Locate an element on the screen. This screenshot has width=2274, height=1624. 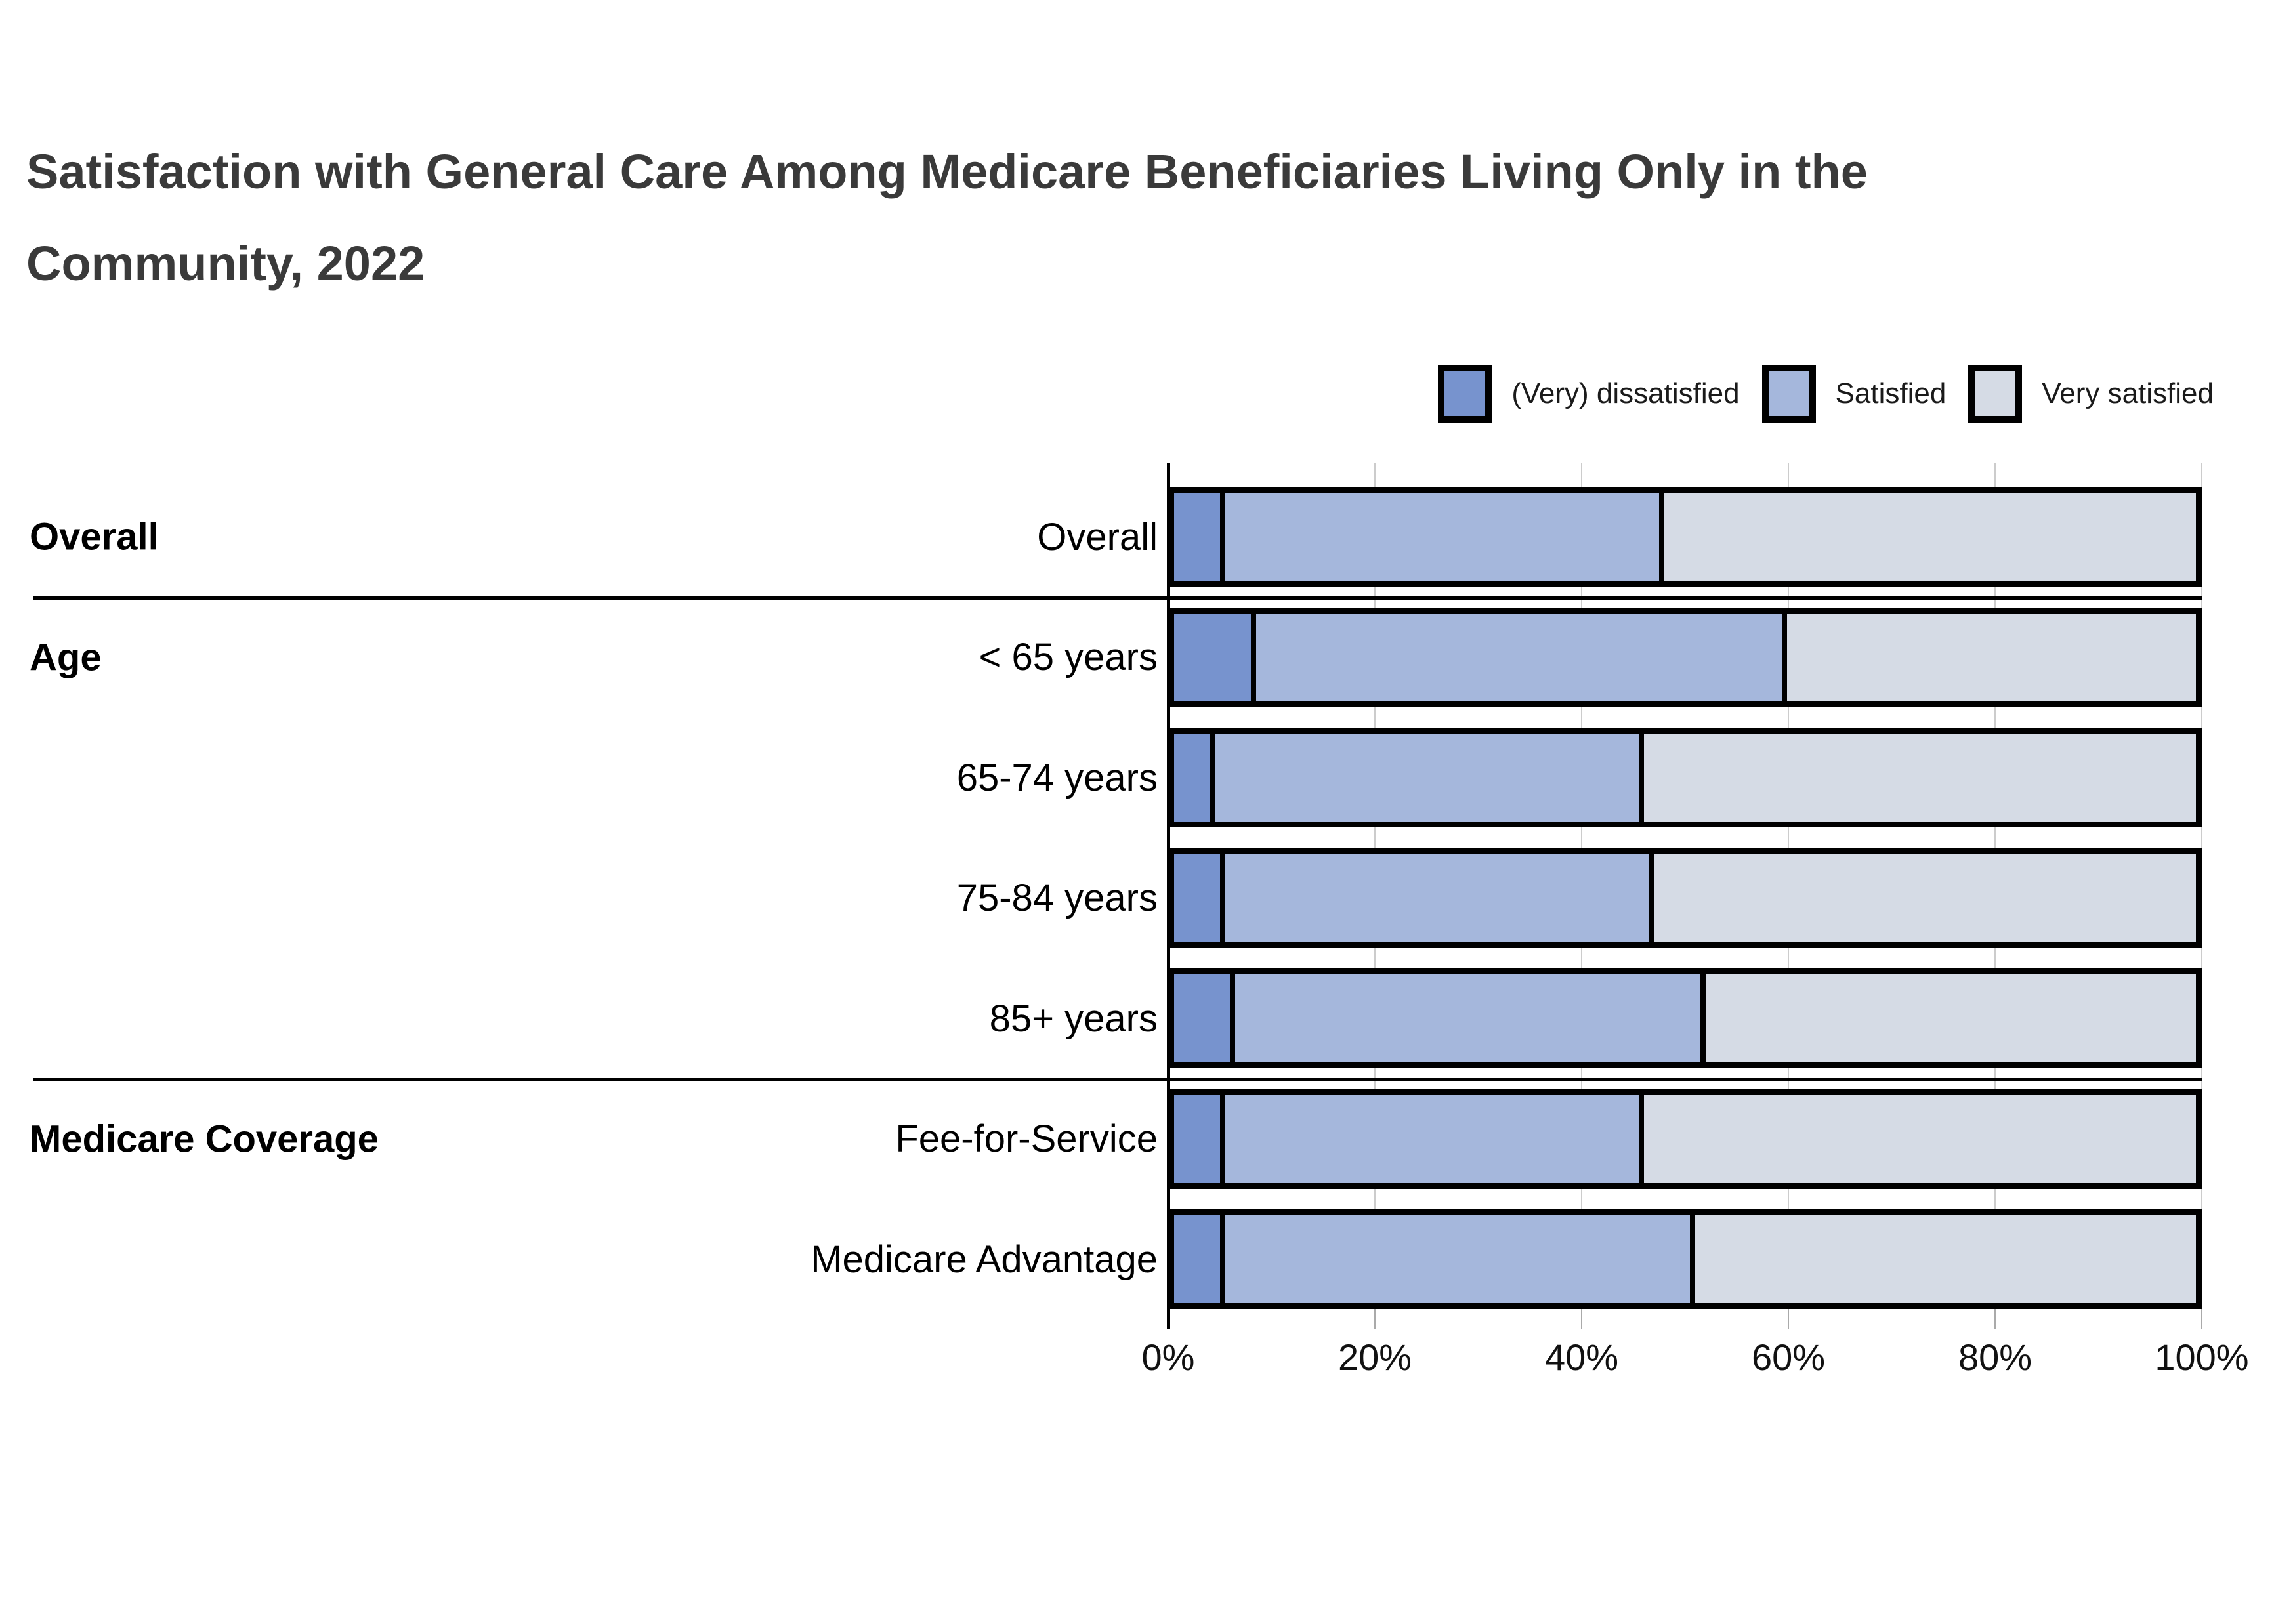
chart-row: Fee-for-Service Medicare Coverage is located at coordinates (1101, 1149).